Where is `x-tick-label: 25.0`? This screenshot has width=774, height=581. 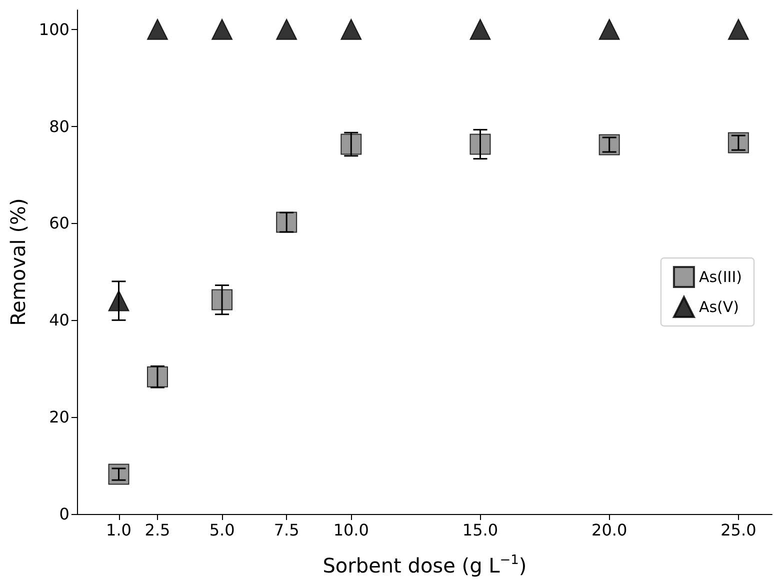
x-tick-label: 25.0 is located at coordinates (738, 530).